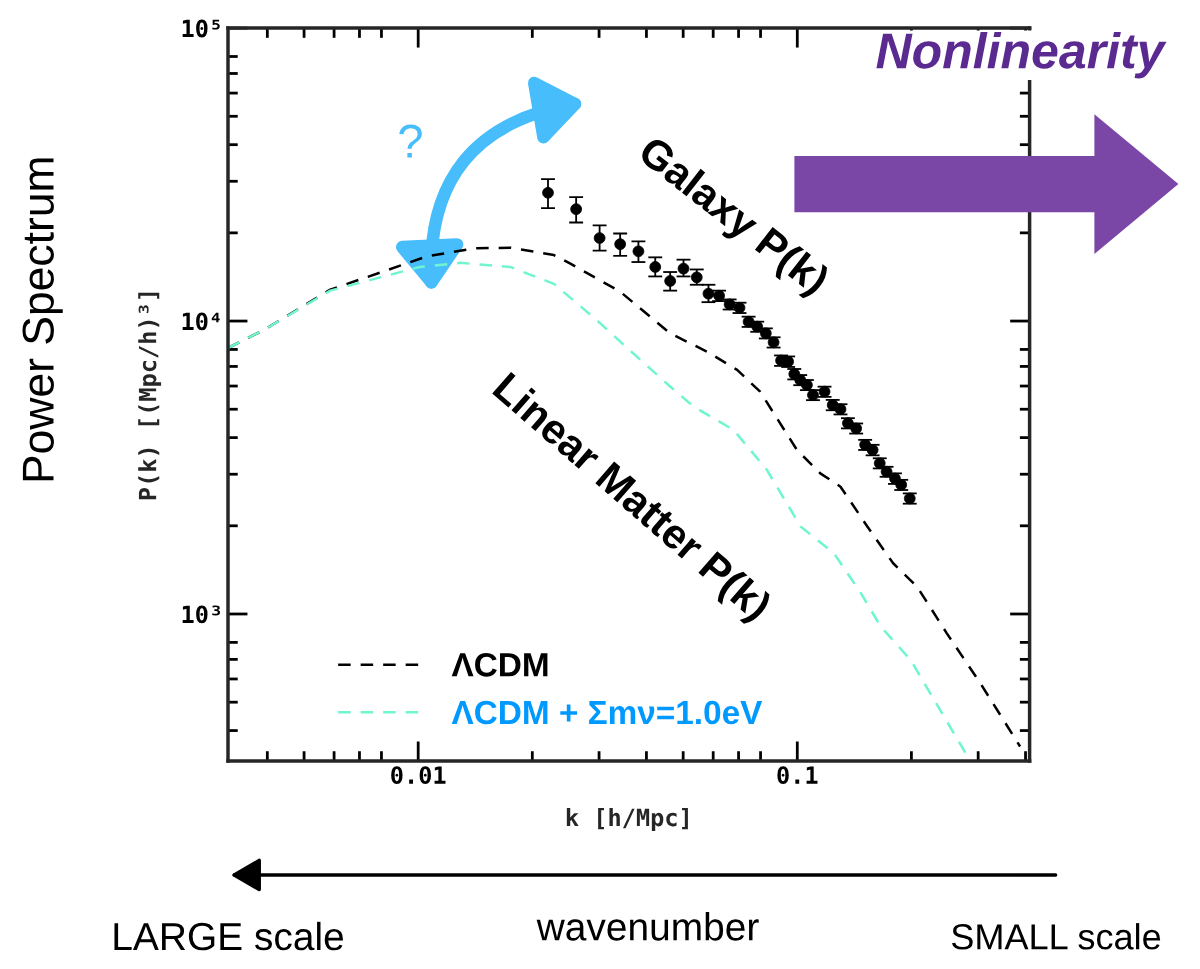  Describe the element at coordinates (797, 775) in the screenshot. I see `x-tick-label: 0.1` at that location.